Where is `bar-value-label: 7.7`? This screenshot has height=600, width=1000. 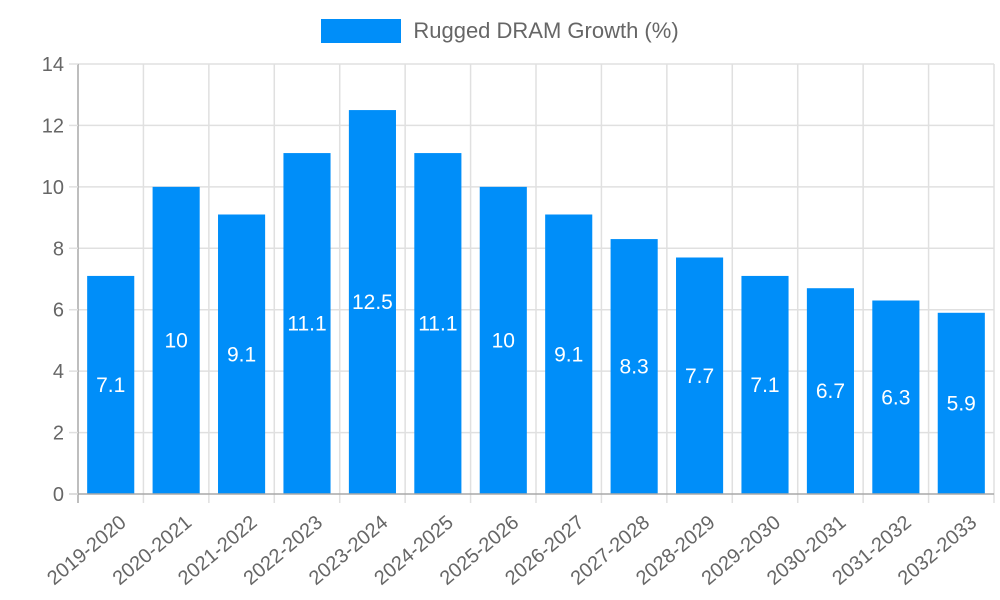 bar-value-label: 7.7 is located at coordinates (699, 376).